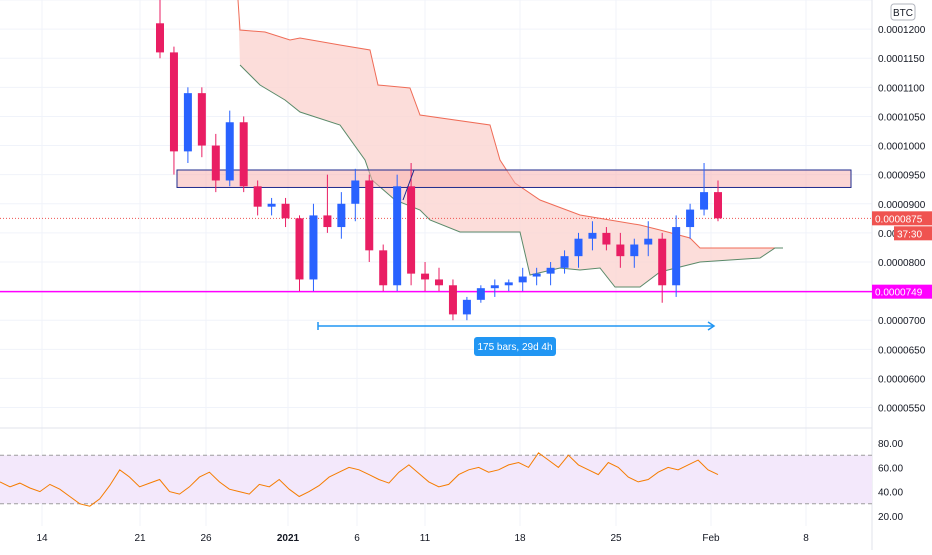  Describe the element at coordinates (140, 538) in the screenshot. I see `time-tick-label: 21` at that location.